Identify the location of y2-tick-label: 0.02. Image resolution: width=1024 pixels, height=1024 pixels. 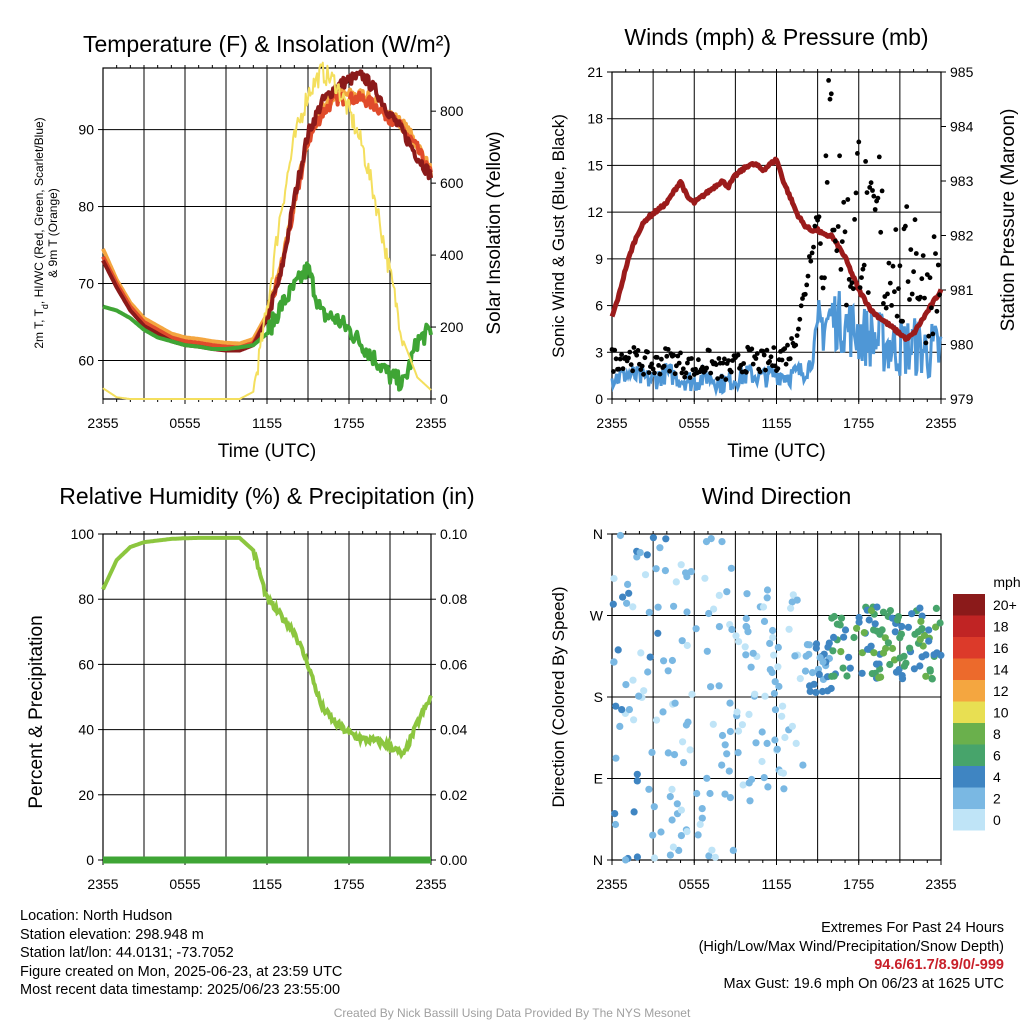
(453, 795).